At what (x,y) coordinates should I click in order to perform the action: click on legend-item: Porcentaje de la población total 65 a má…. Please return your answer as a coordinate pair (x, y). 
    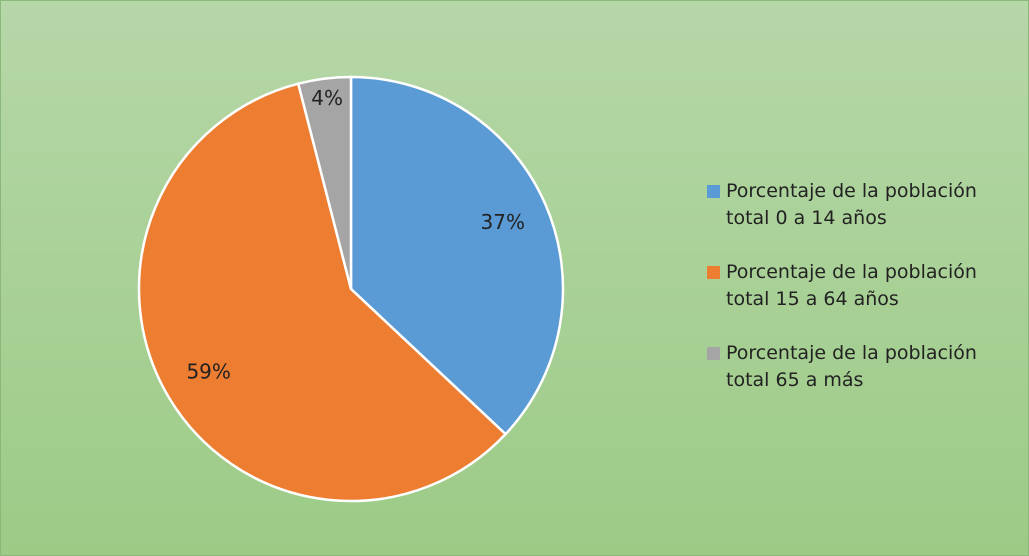
    Looking at the image, I should click on (862, 367).